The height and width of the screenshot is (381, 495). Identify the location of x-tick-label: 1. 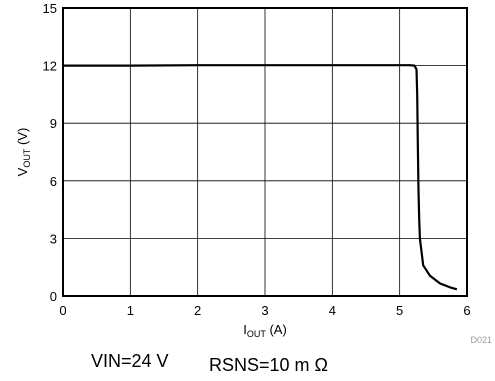
(130, 310).